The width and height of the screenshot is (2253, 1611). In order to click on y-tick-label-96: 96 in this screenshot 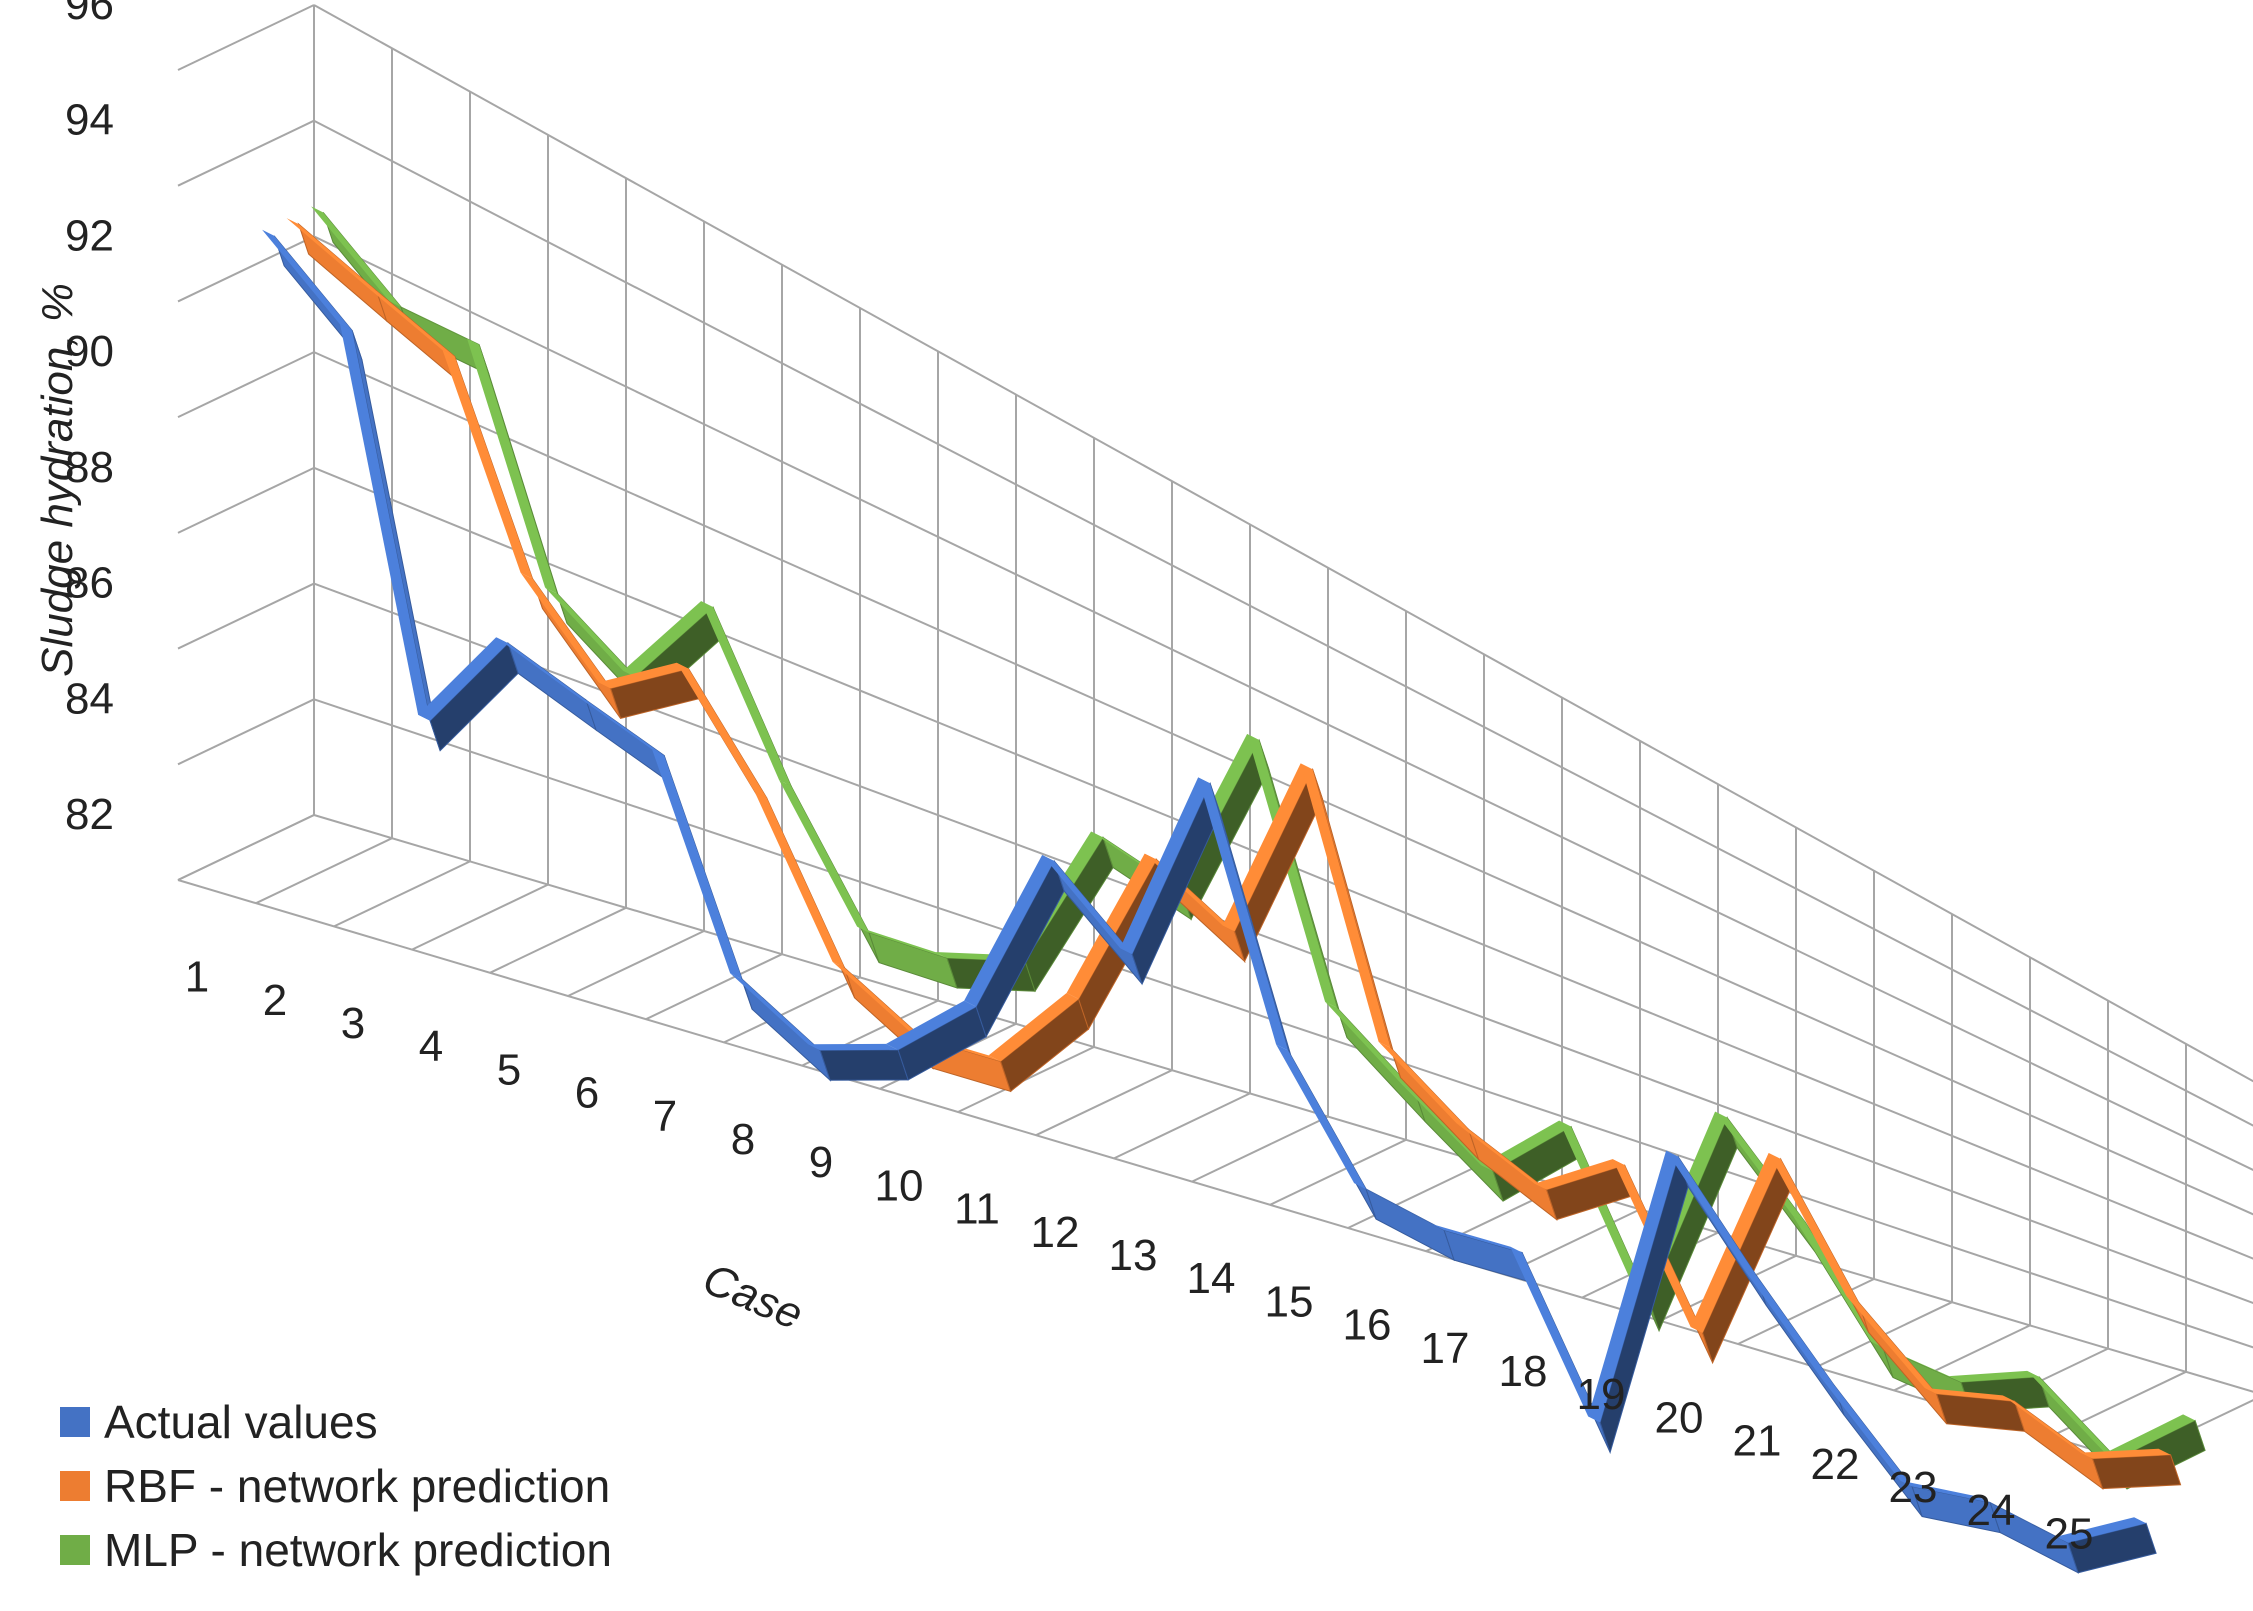, I will do `click(89, 14)`.